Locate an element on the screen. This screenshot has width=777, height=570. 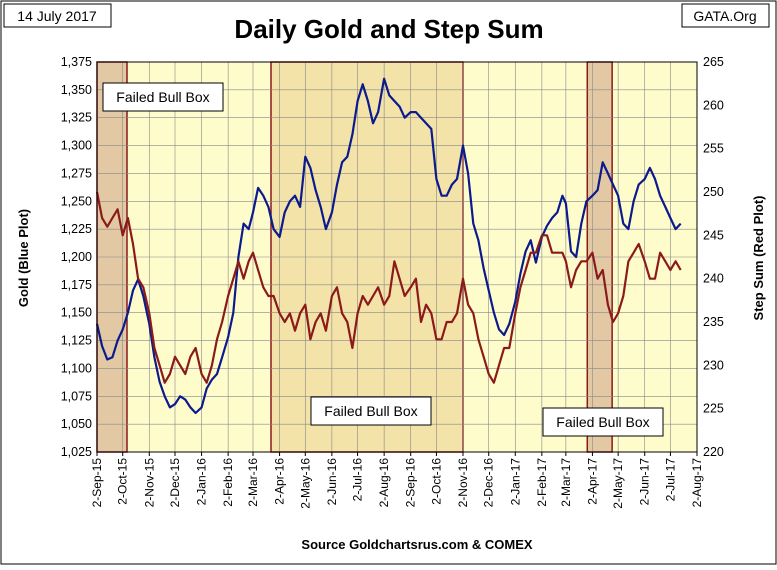
y-tick-label-right: 265 is located at coordinates (713, 62).